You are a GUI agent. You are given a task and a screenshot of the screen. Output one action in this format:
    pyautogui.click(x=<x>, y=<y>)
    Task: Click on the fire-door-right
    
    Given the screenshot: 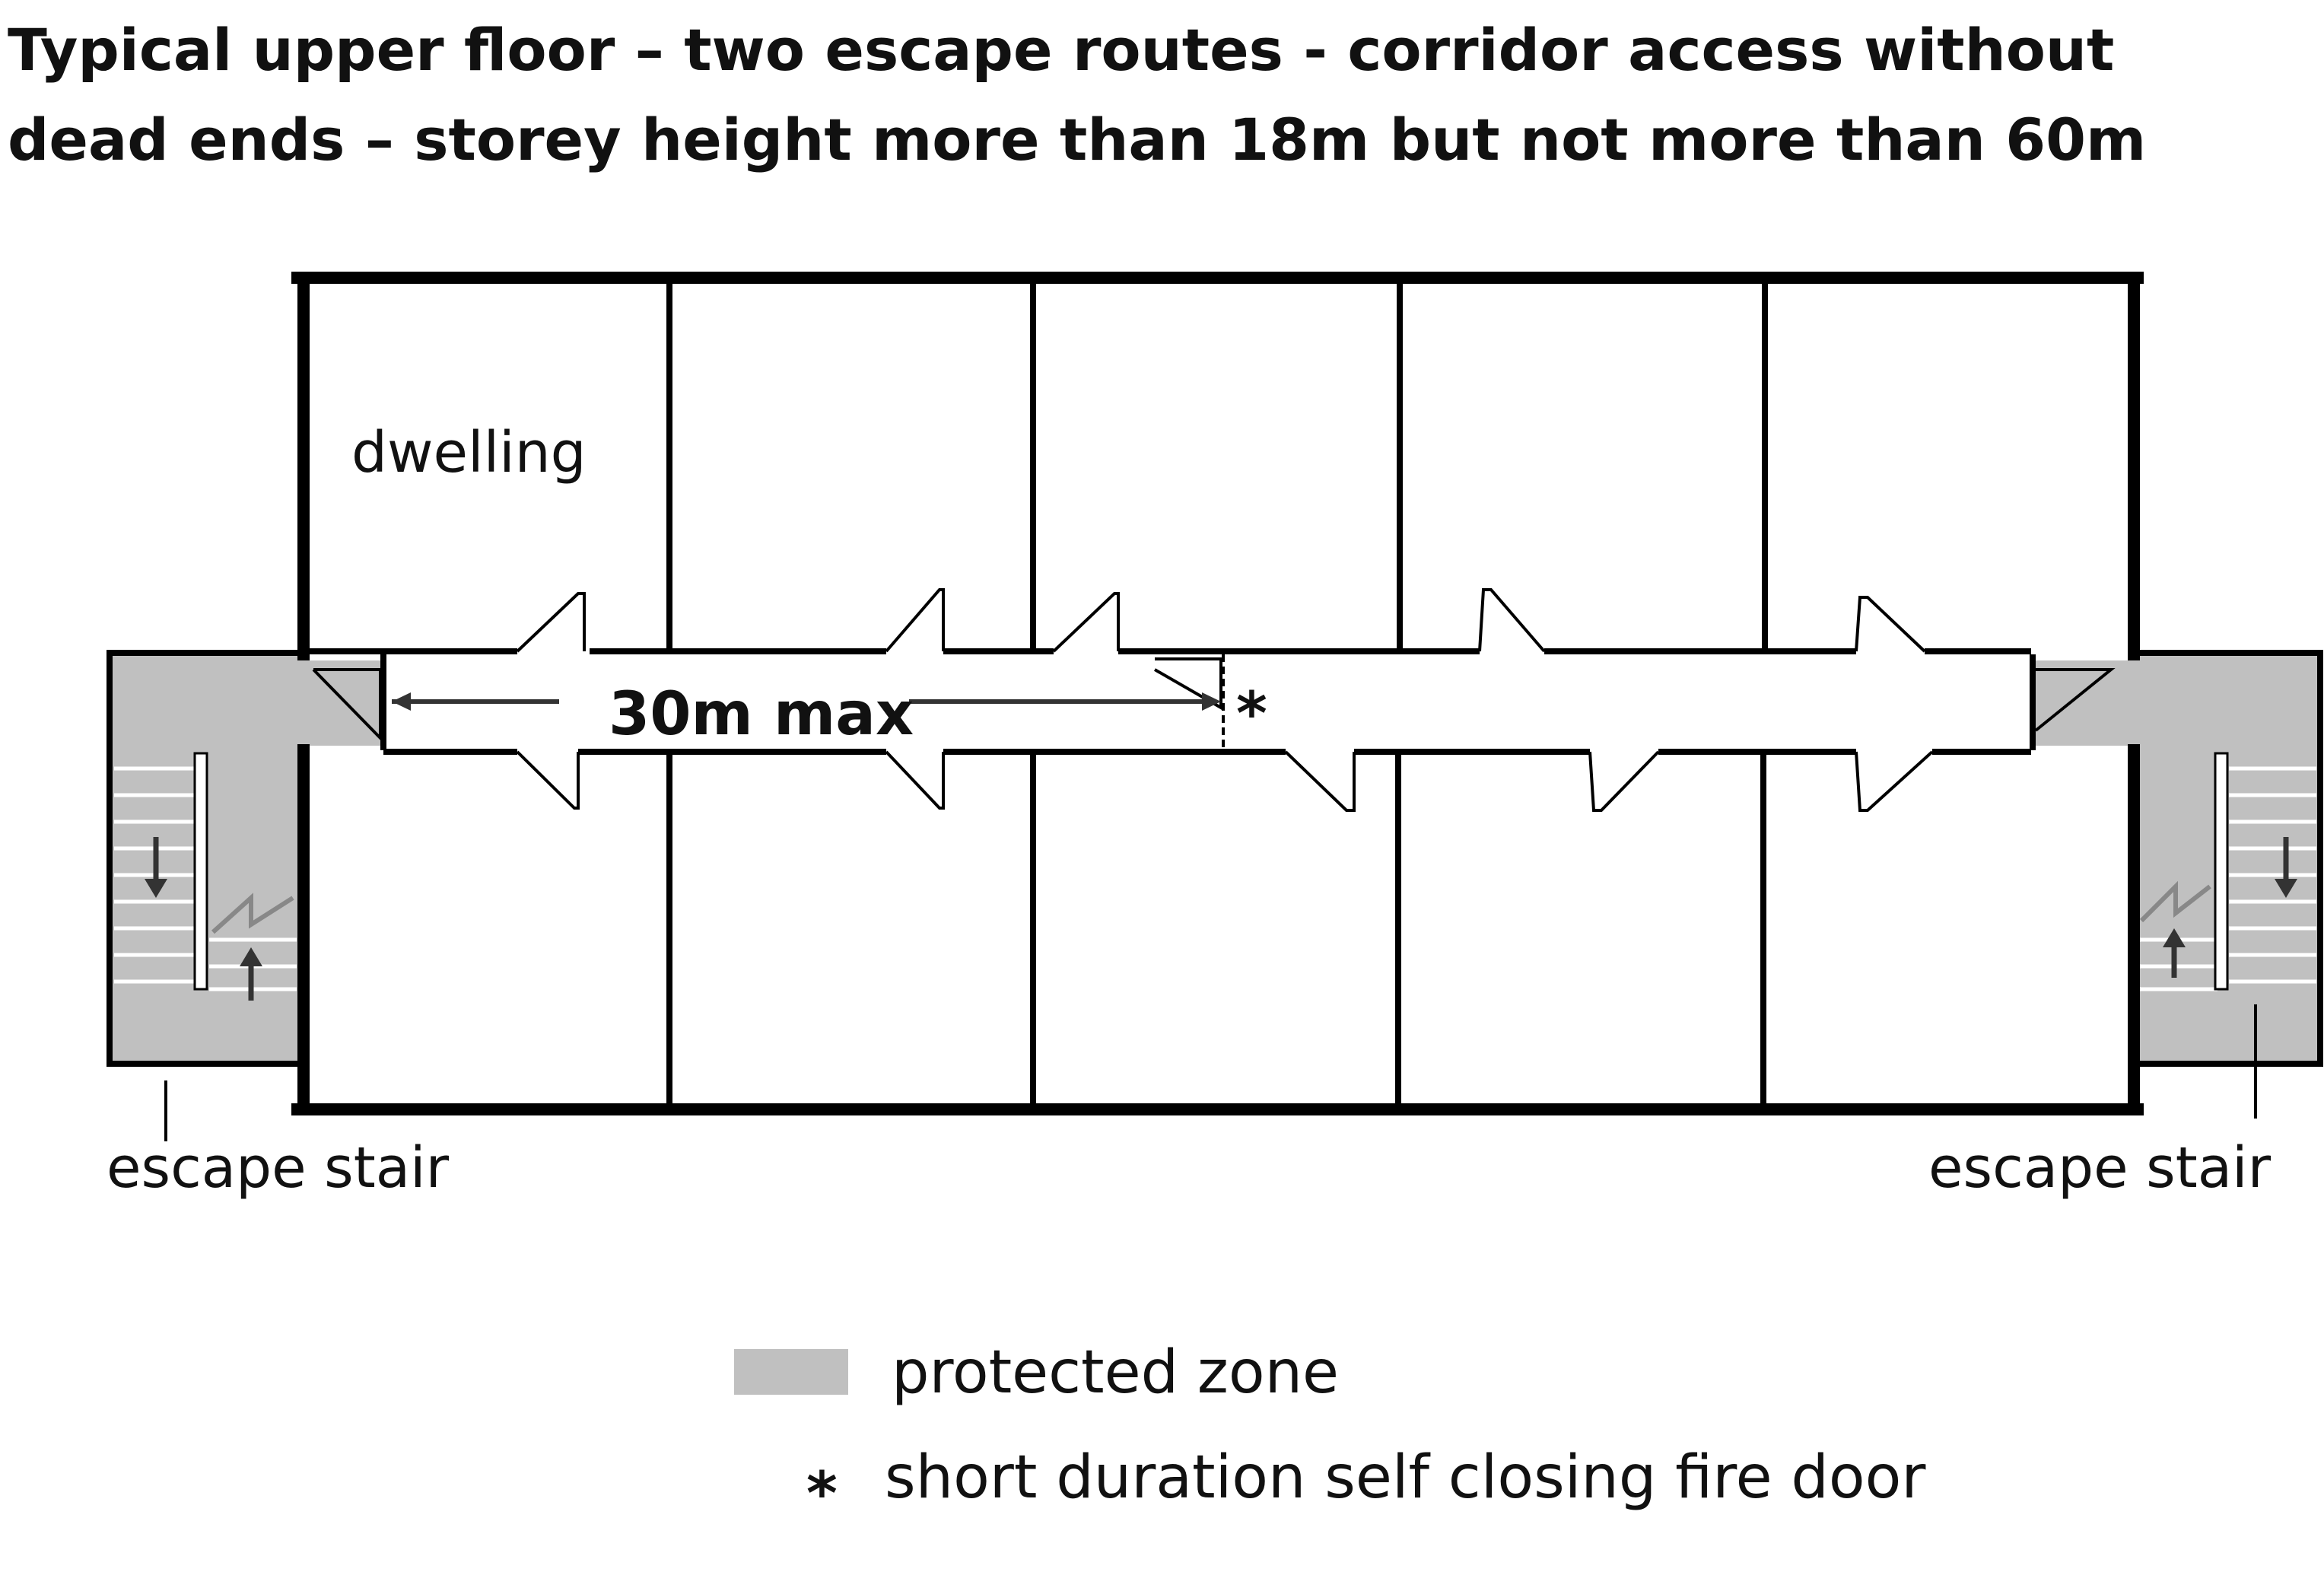 What is the action you would take?
    pyautogui.click(x=2073, y=702)
    